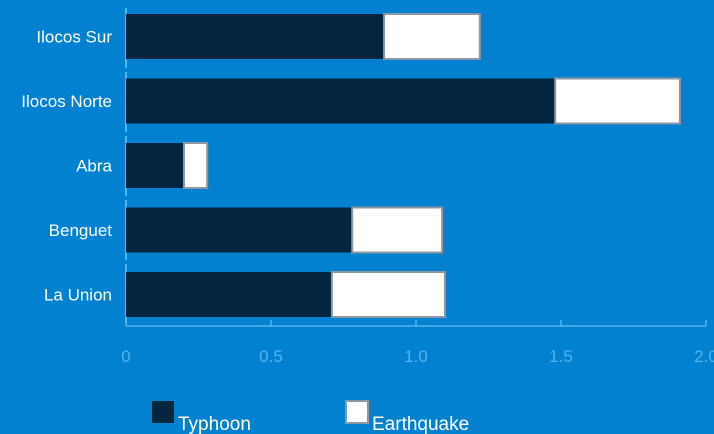 The width and height of the screenshot is (714, 434). Describe the element at coordinates (66, 101) in the screenshot. I see `category-label: Ilocos Norte` at that location.